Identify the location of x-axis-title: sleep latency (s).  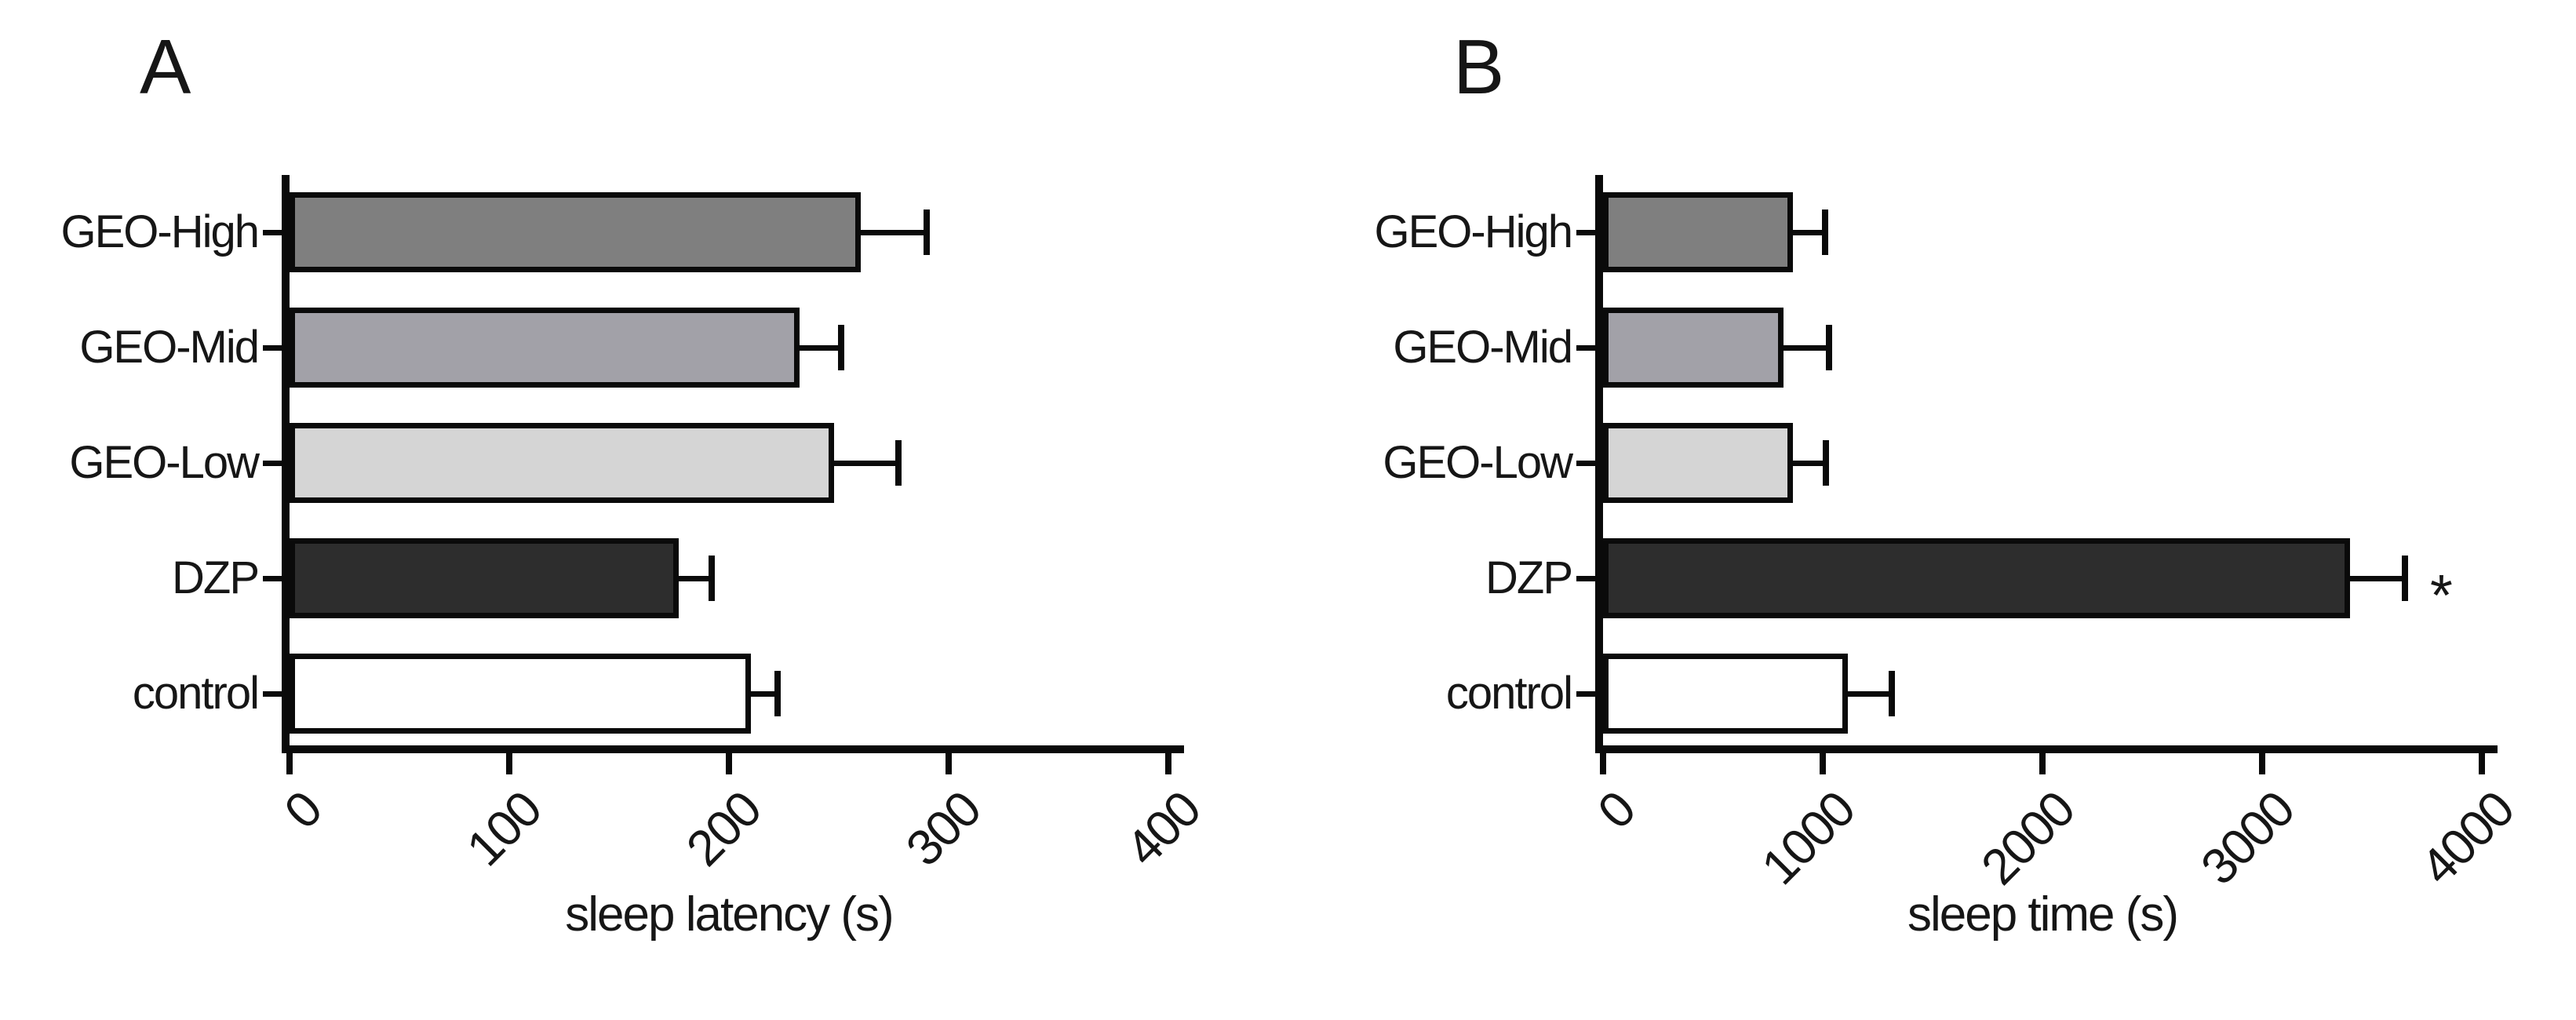
(729, 914).